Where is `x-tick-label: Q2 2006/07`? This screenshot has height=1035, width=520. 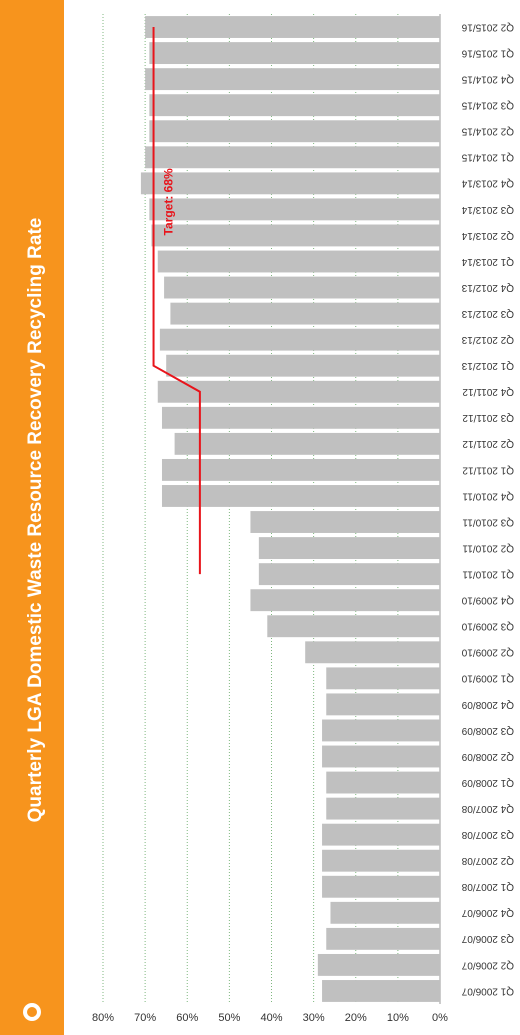
x-tick-label: Q2 2006/07 is located at coordinates (487, 964).